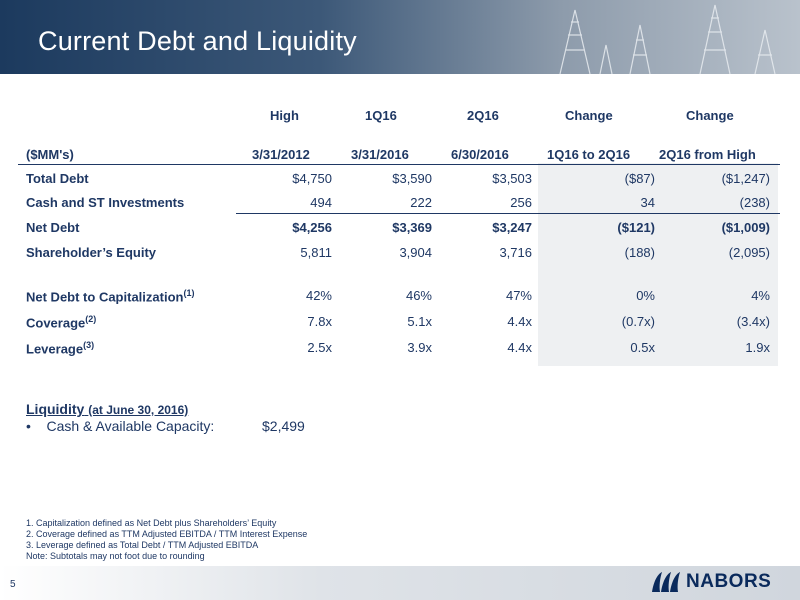 Image resolution: width=800 pixels, height=600 pixels. I want to click on liquidity-heading: Liquidity (at June 30, 2016), so click(107, 409).